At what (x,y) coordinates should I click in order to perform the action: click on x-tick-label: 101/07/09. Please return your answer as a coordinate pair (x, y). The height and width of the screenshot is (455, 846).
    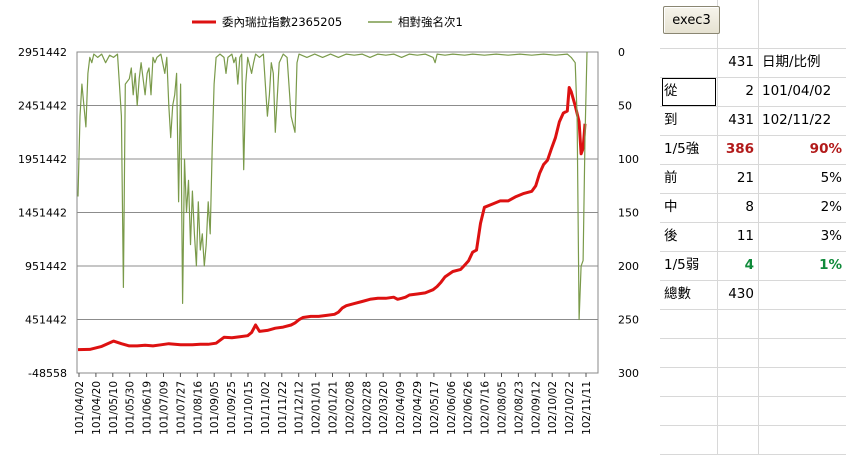
    Looking at the image, I should click on (165, 408).